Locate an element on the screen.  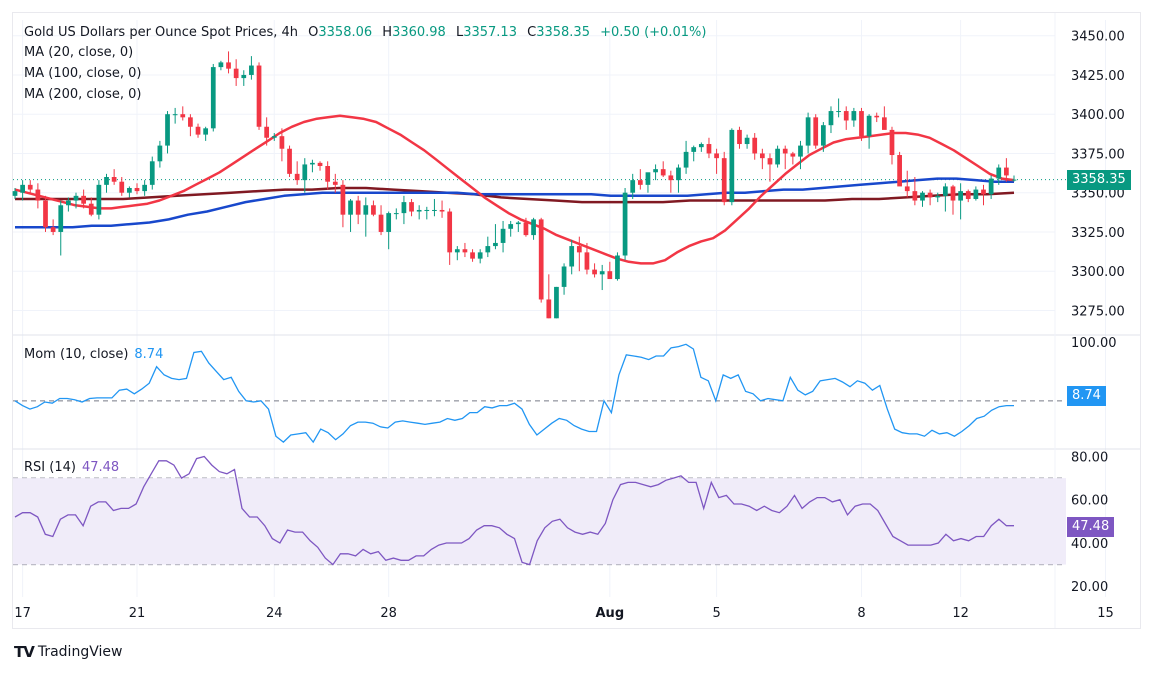
rsi-line is located at coordinates (514, 510).